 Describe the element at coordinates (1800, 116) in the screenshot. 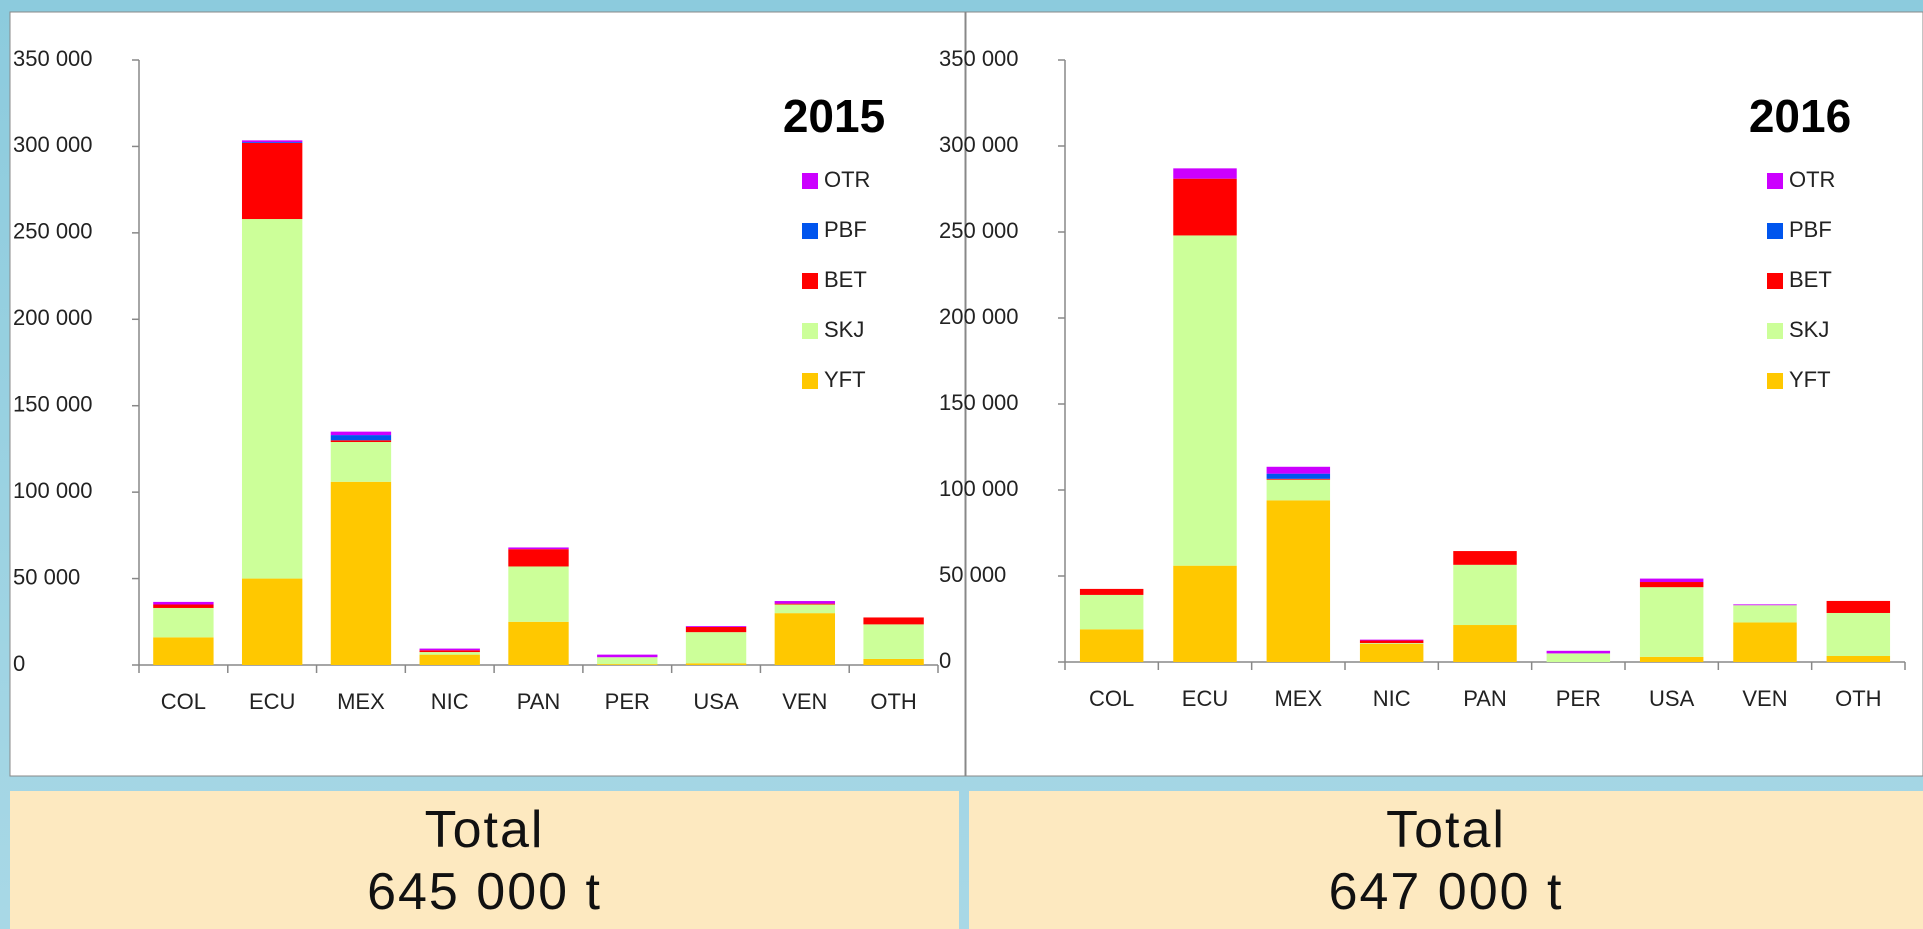

I see `chart-title: 2016` at that location.